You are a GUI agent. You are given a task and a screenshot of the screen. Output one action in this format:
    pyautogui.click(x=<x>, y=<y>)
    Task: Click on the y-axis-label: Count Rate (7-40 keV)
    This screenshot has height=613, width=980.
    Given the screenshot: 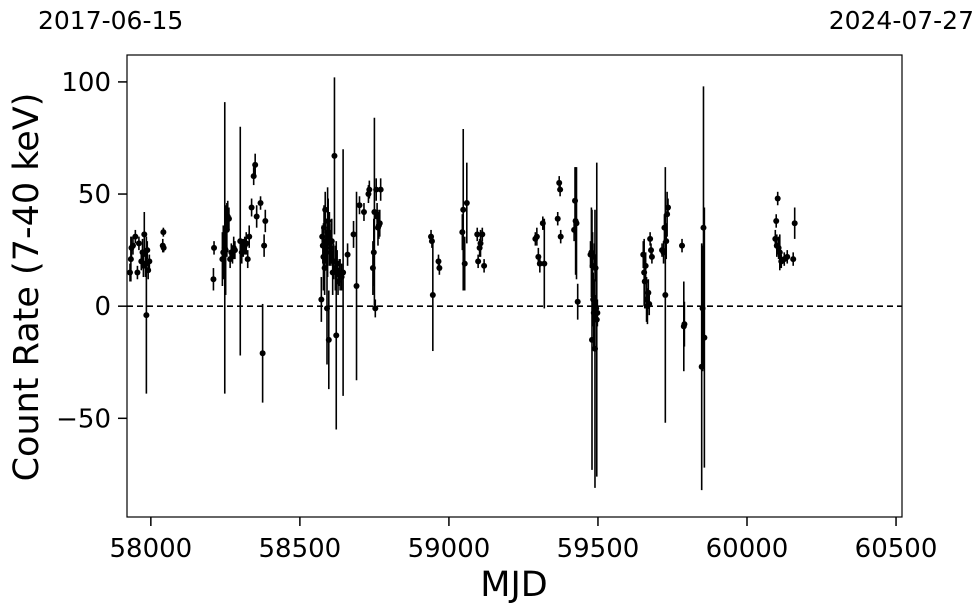 What is the action you would take?
    pyautogui.click(x=27, y=287)
    